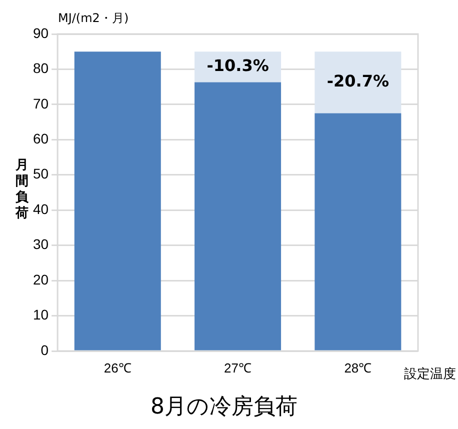 Image resolution: width=458 pixels, height=429 pixels. Describe the element at coordinates (40, 174) in the screenshot. I see `y-tick-label: 50` at that location.